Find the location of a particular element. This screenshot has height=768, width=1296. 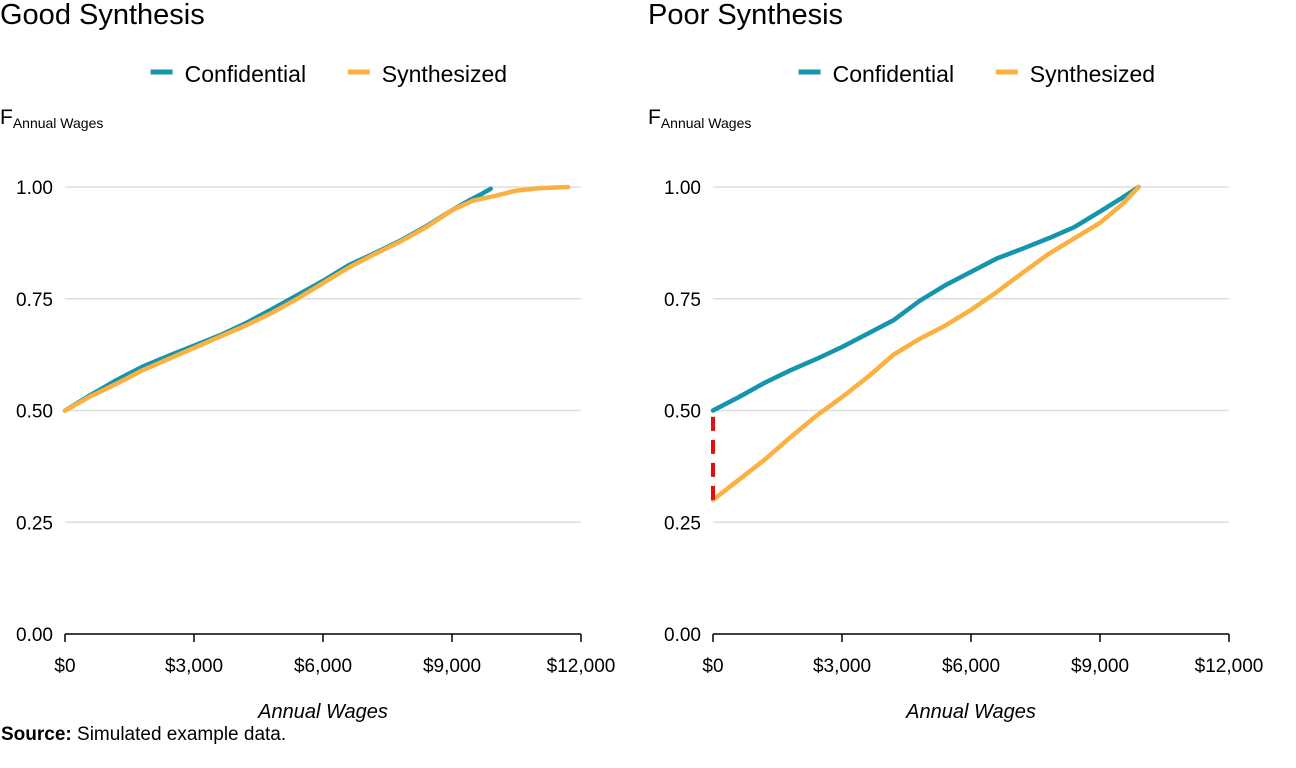

source-text: Simulated example data. is located at coordinates (179, 734).